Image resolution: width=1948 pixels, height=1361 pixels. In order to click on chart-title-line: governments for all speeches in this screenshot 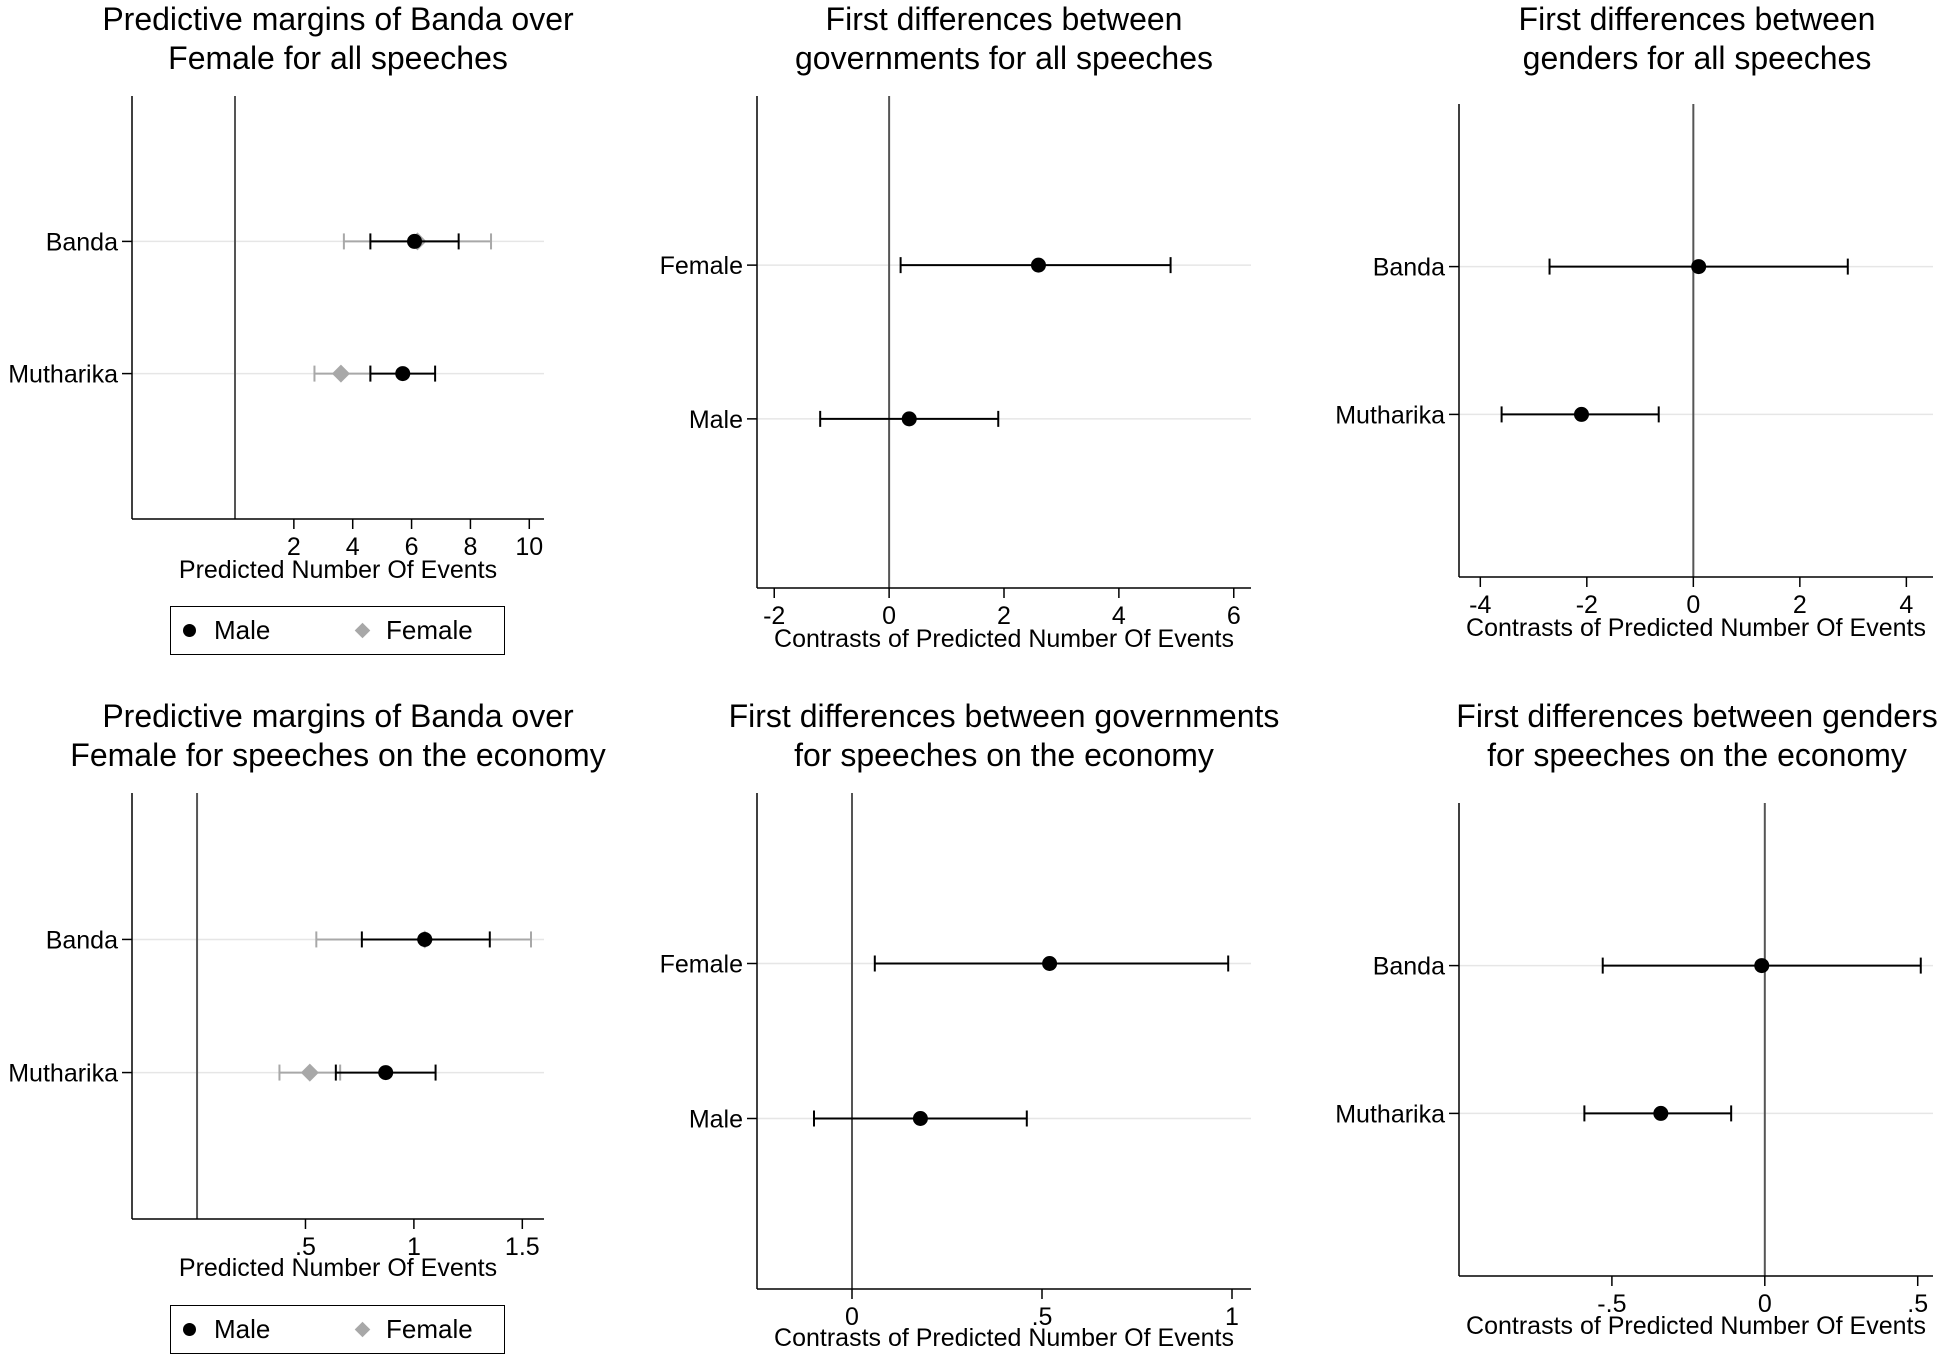, I will do `click(1004, 58)`.